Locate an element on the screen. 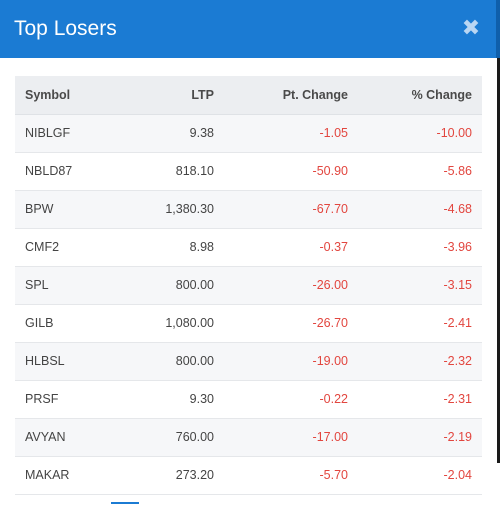 The width and height of the screenshot is (500, 505). modal-header: Top Losers ✖ is located at coordinates (250, 29).